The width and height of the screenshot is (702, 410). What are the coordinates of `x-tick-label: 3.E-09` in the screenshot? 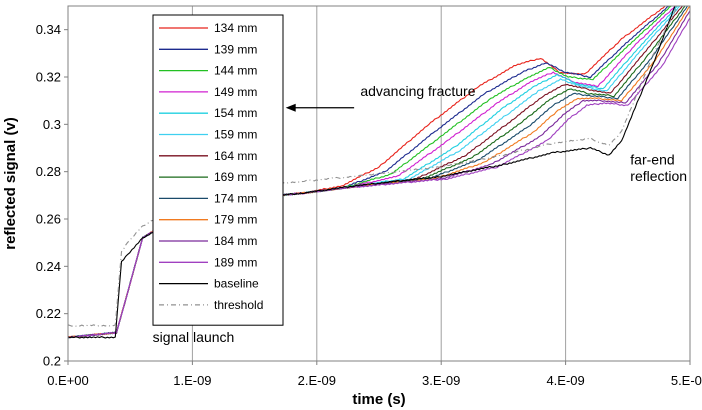 It's located at (441, 380).